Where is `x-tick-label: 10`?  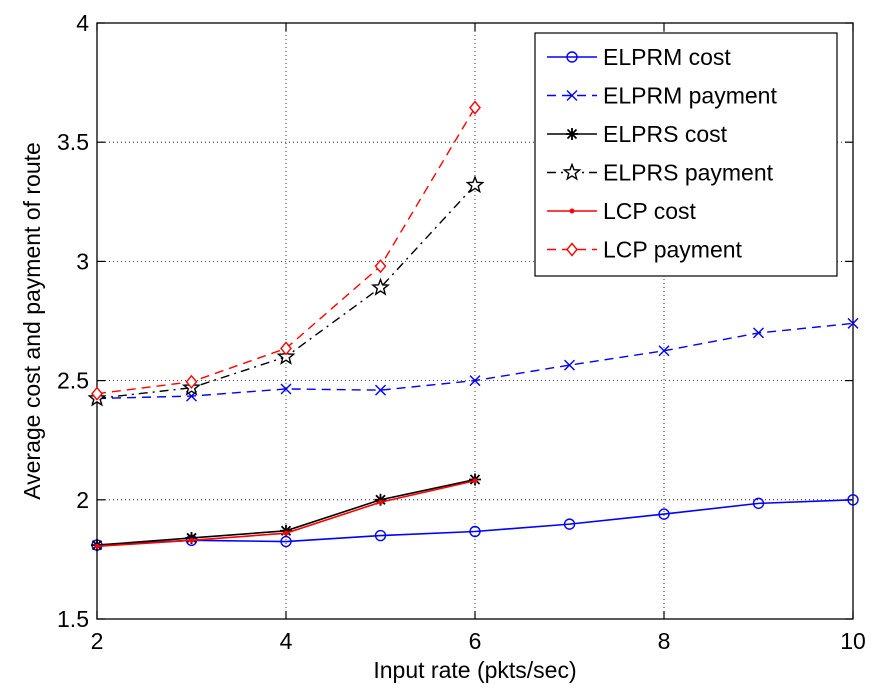
x-tick-label: 10 is located at coordinates (853, 641).